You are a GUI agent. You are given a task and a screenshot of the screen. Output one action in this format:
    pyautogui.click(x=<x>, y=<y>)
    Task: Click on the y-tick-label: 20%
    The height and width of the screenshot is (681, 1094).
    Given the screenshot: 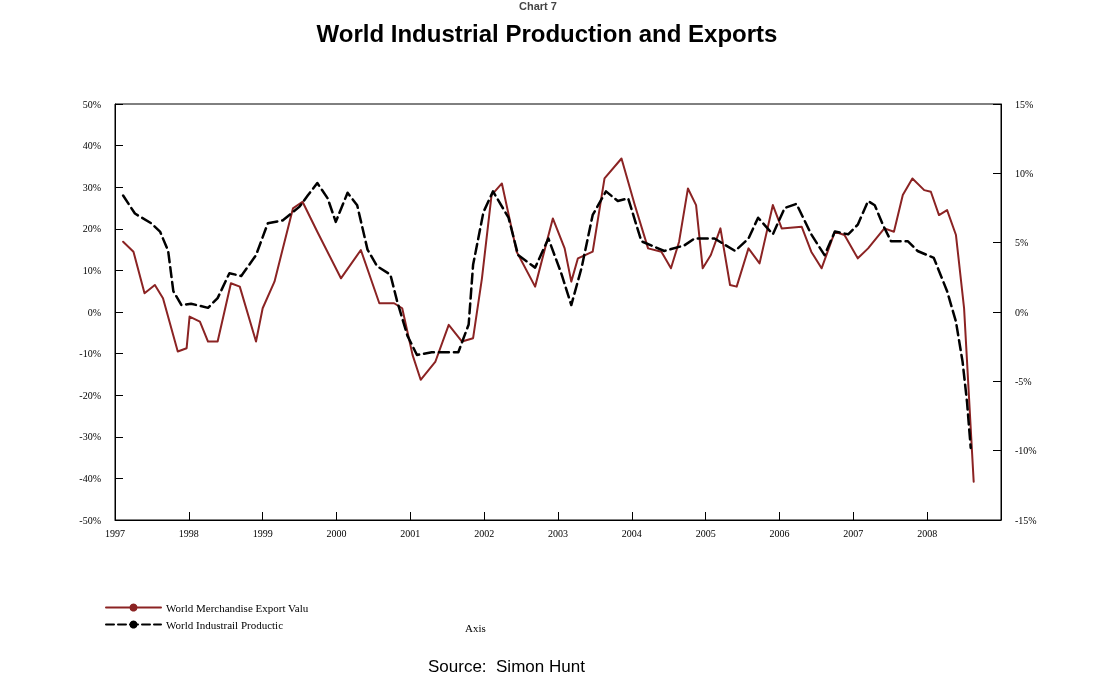 What is the action you would take?
    pyautogui.click(x=91, y=229)
    